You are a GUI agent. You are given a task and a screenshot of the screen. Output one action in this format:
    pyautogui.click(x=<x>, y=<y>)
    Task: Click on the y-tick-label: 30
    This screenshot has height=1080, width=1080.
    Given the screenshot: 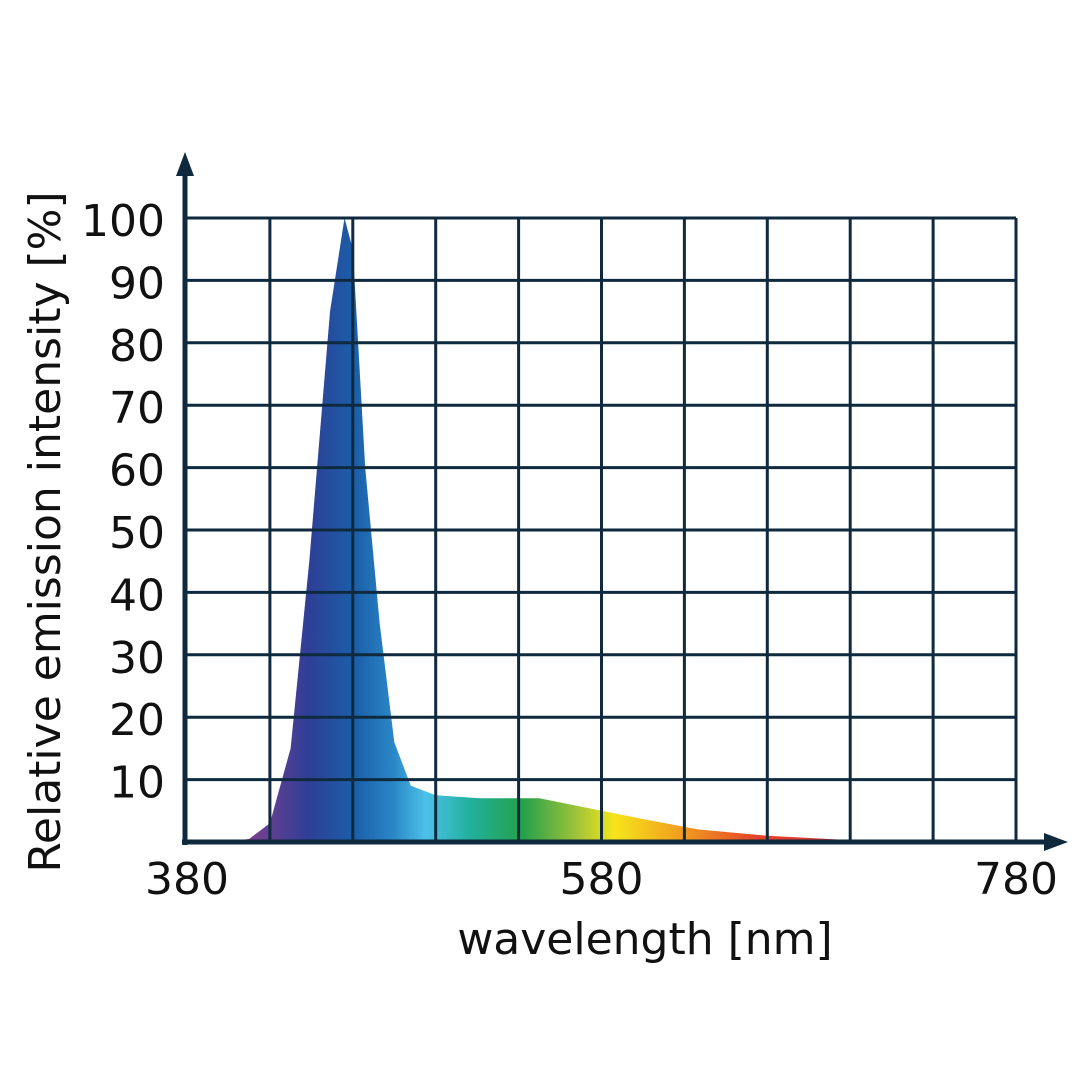 What is the action you would take?
    pyautogui.click(x=137, y=658)
    